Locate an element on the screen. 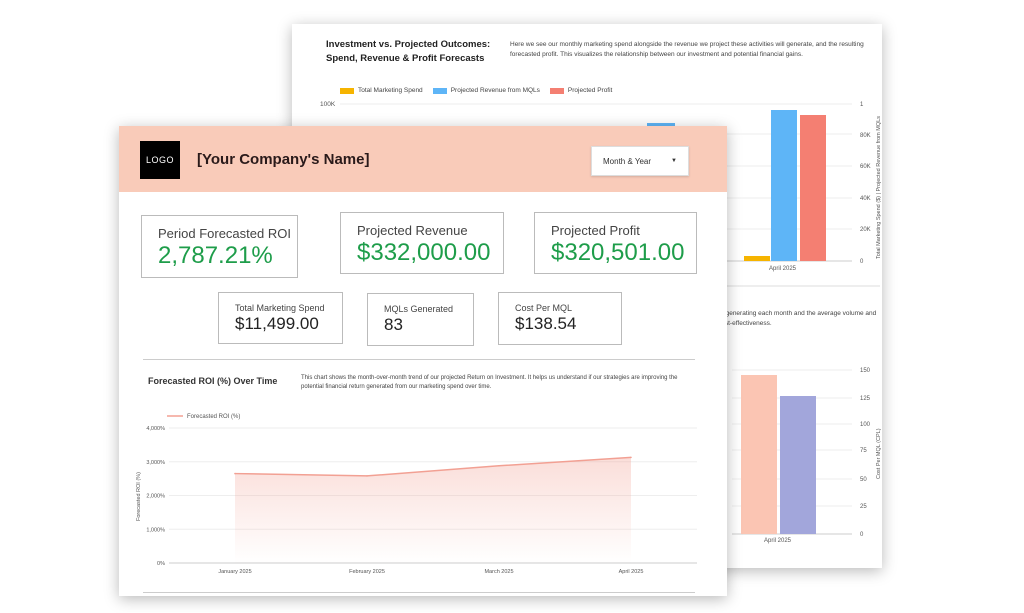 The image size is (1024, 613). kpi-value: $320,501.00 is located at coordinates (618, 252).